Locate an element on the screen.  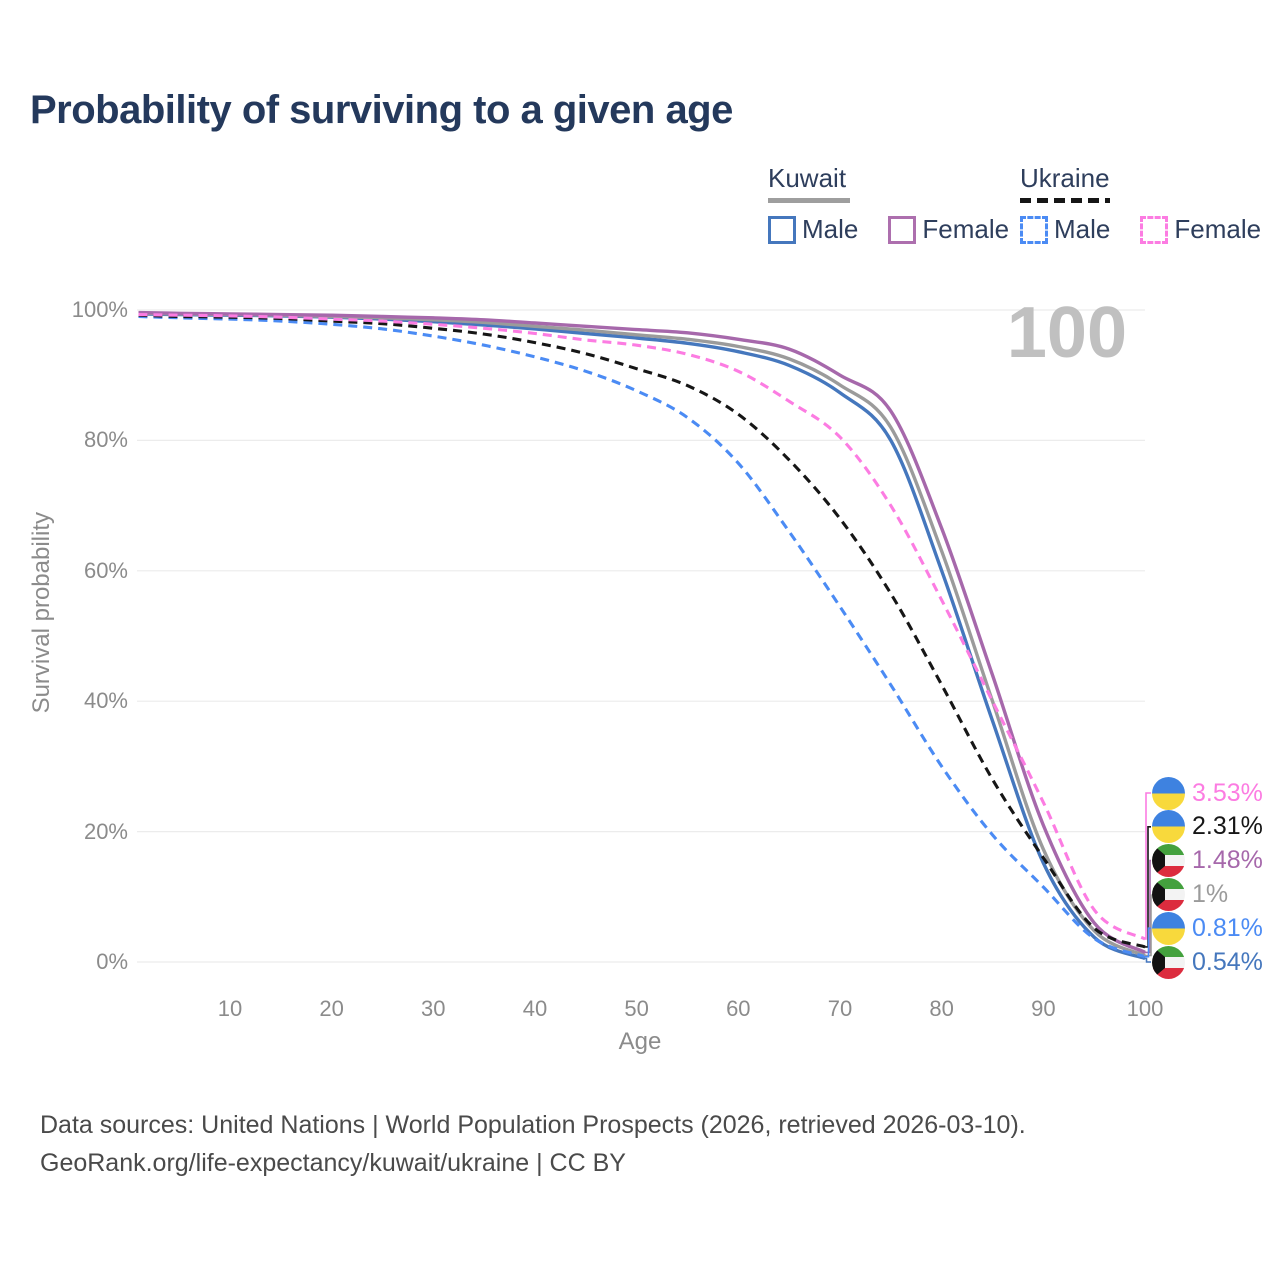
legend-ukraine-line-swatch is located at coordinates (1065, 200).